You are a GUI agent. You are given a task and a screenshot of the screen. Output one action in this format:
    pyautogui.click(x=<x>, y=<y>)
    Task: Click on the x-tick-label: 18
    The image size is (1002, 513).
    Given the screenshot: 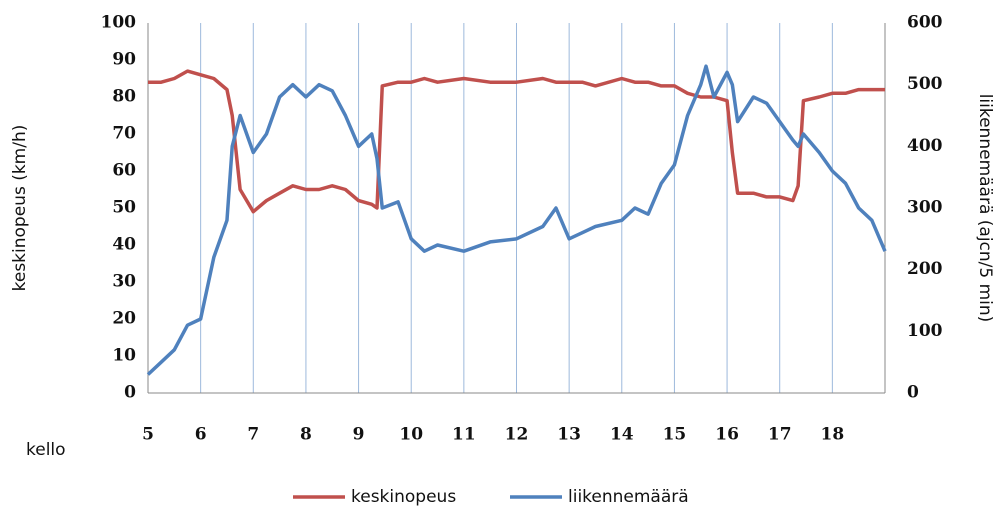 What is the action you would take?
    pyautogui.click(x=833, y=435)
    